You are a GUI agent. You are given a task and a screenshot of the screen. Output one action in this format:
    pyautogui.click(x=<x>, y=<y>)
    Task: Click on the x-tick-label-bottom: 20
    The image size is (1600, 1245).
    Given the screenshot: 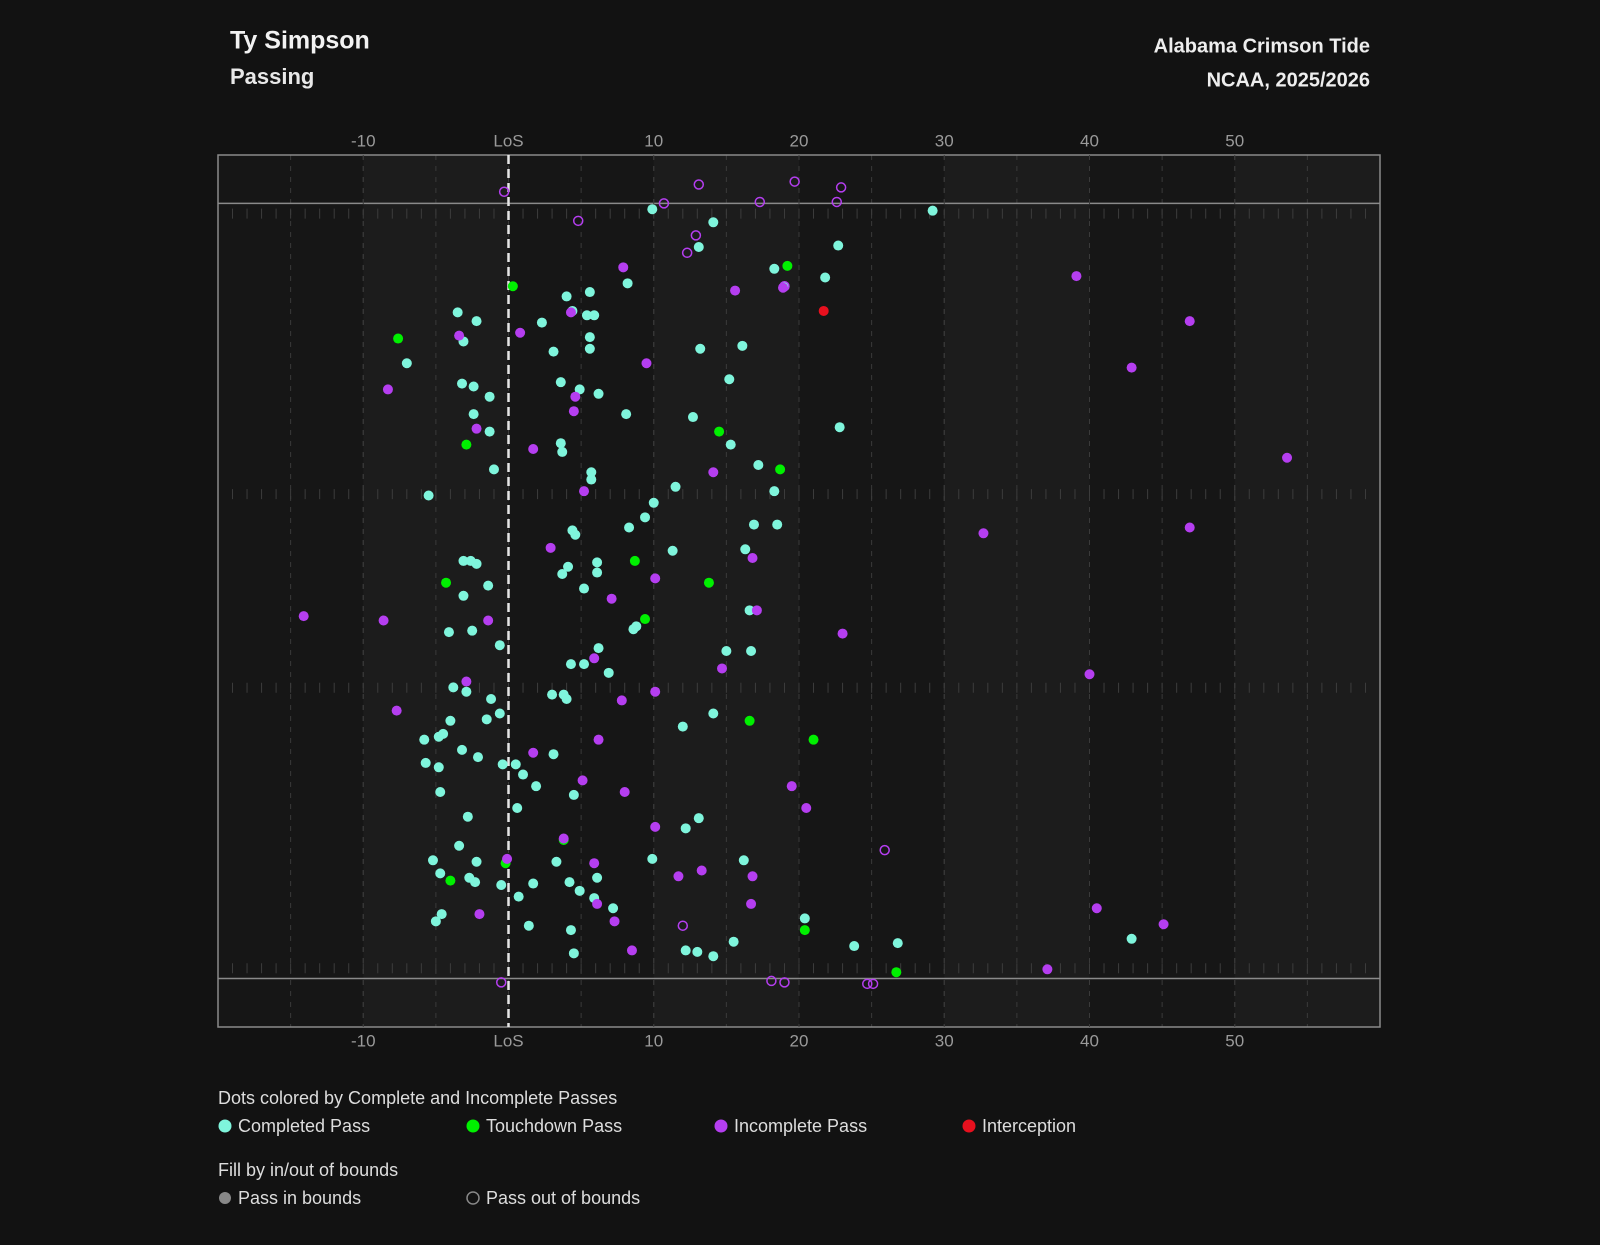 What is the action you would take?
    pyautogui.click(x=799, y=1040)
    